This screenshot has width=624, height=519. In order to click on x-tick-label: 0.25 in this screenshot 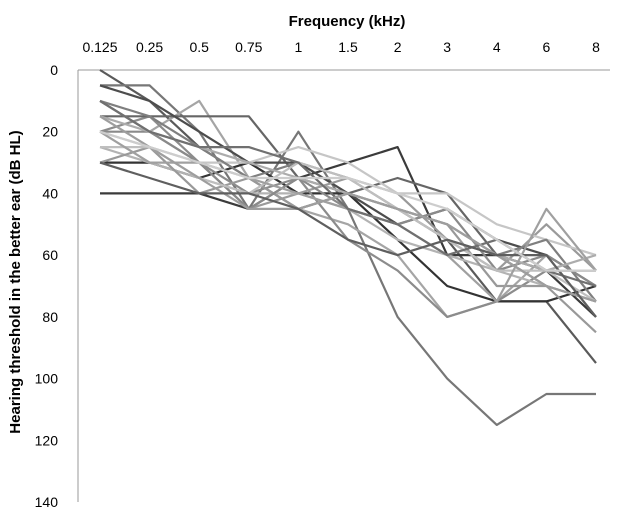, I will do `click(149, 47)`.